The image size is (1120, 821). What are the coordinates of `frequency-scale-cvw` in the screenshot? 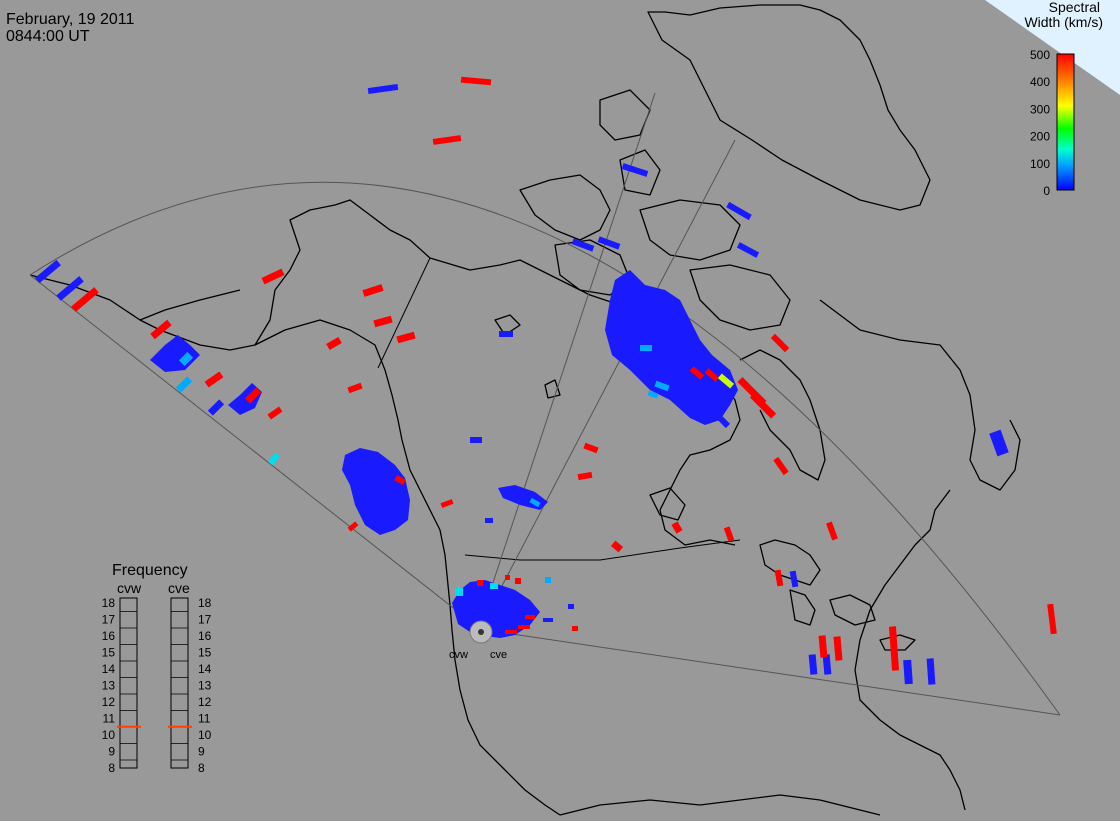 It's located at (128, 683).